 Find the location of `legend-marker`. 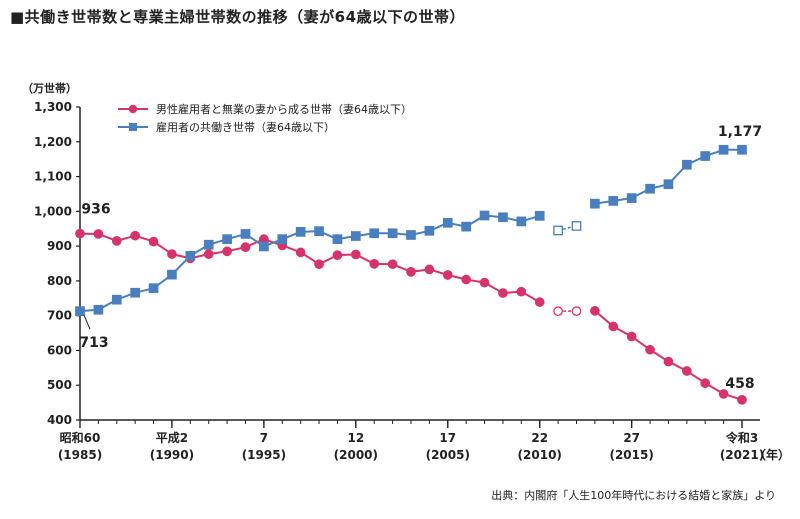

legend-marker is located at coordinates (133, 109).